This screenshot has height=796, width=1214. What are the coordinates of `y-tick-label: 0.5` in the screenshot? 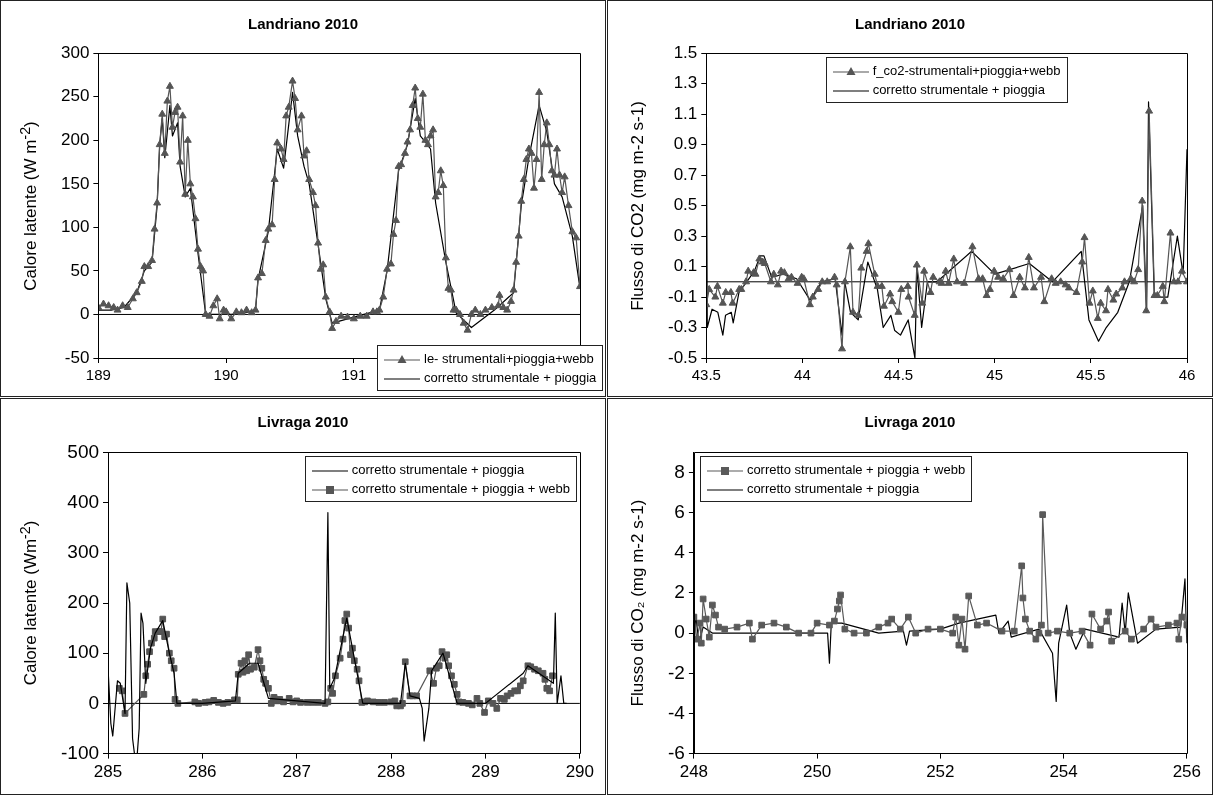 It's located at (685, 205).